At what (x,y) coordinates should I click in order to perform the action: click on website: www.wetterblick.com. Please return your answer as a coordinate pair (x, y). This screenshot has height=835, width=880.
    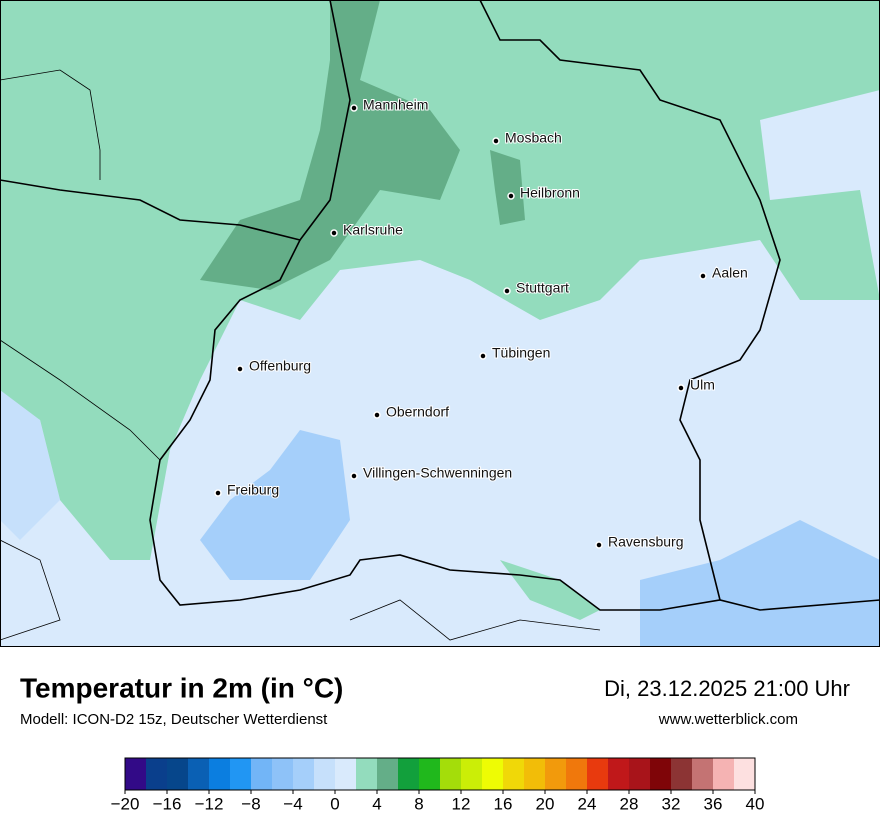
    Looking at the image, I should click on (728, 719).